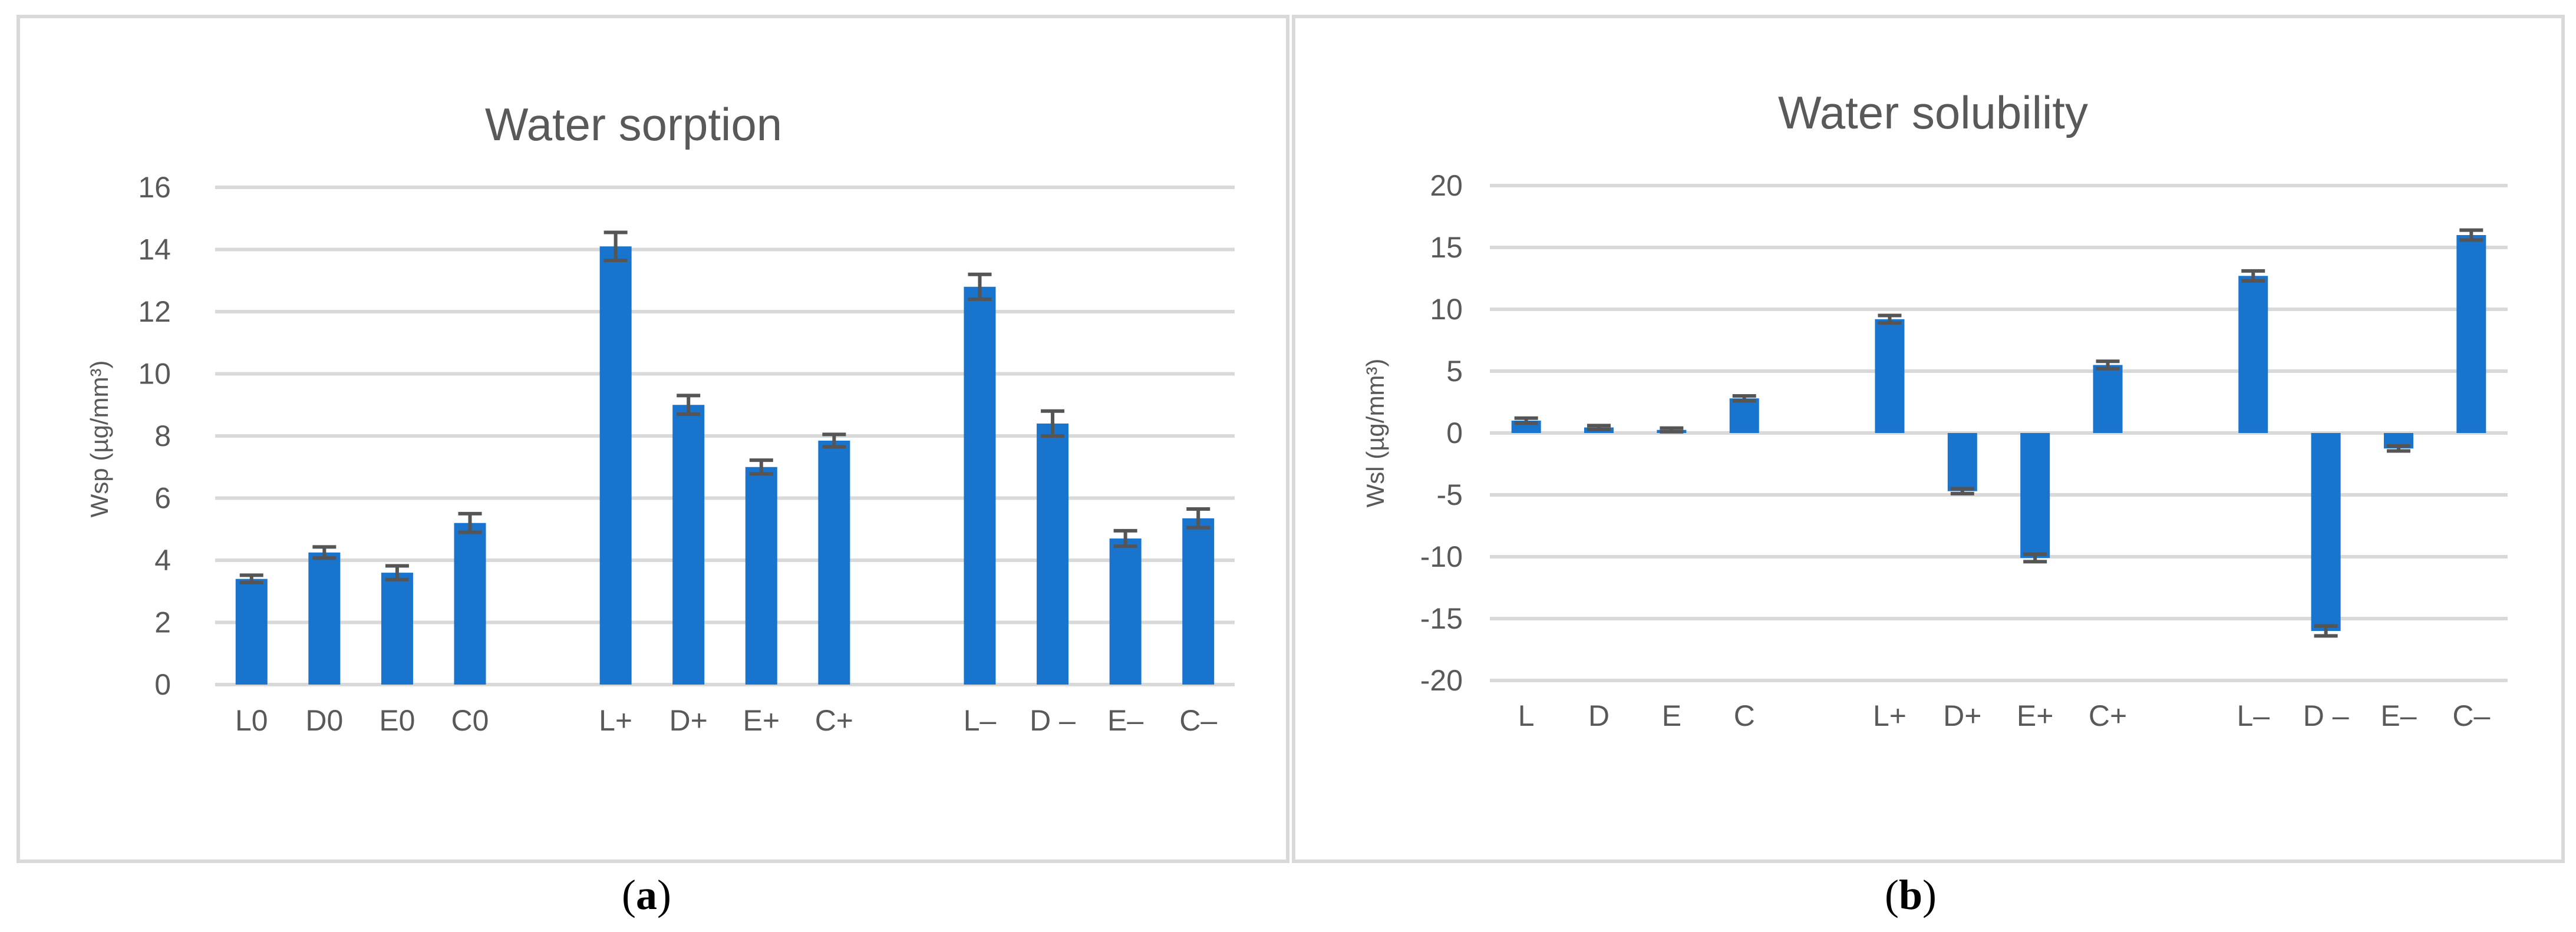 The image size is (2576, 932). What do you see at coordinates (633, 124) in the screenshot?
I see `chart-title: Water sorption` at bounding box center [633, 124].